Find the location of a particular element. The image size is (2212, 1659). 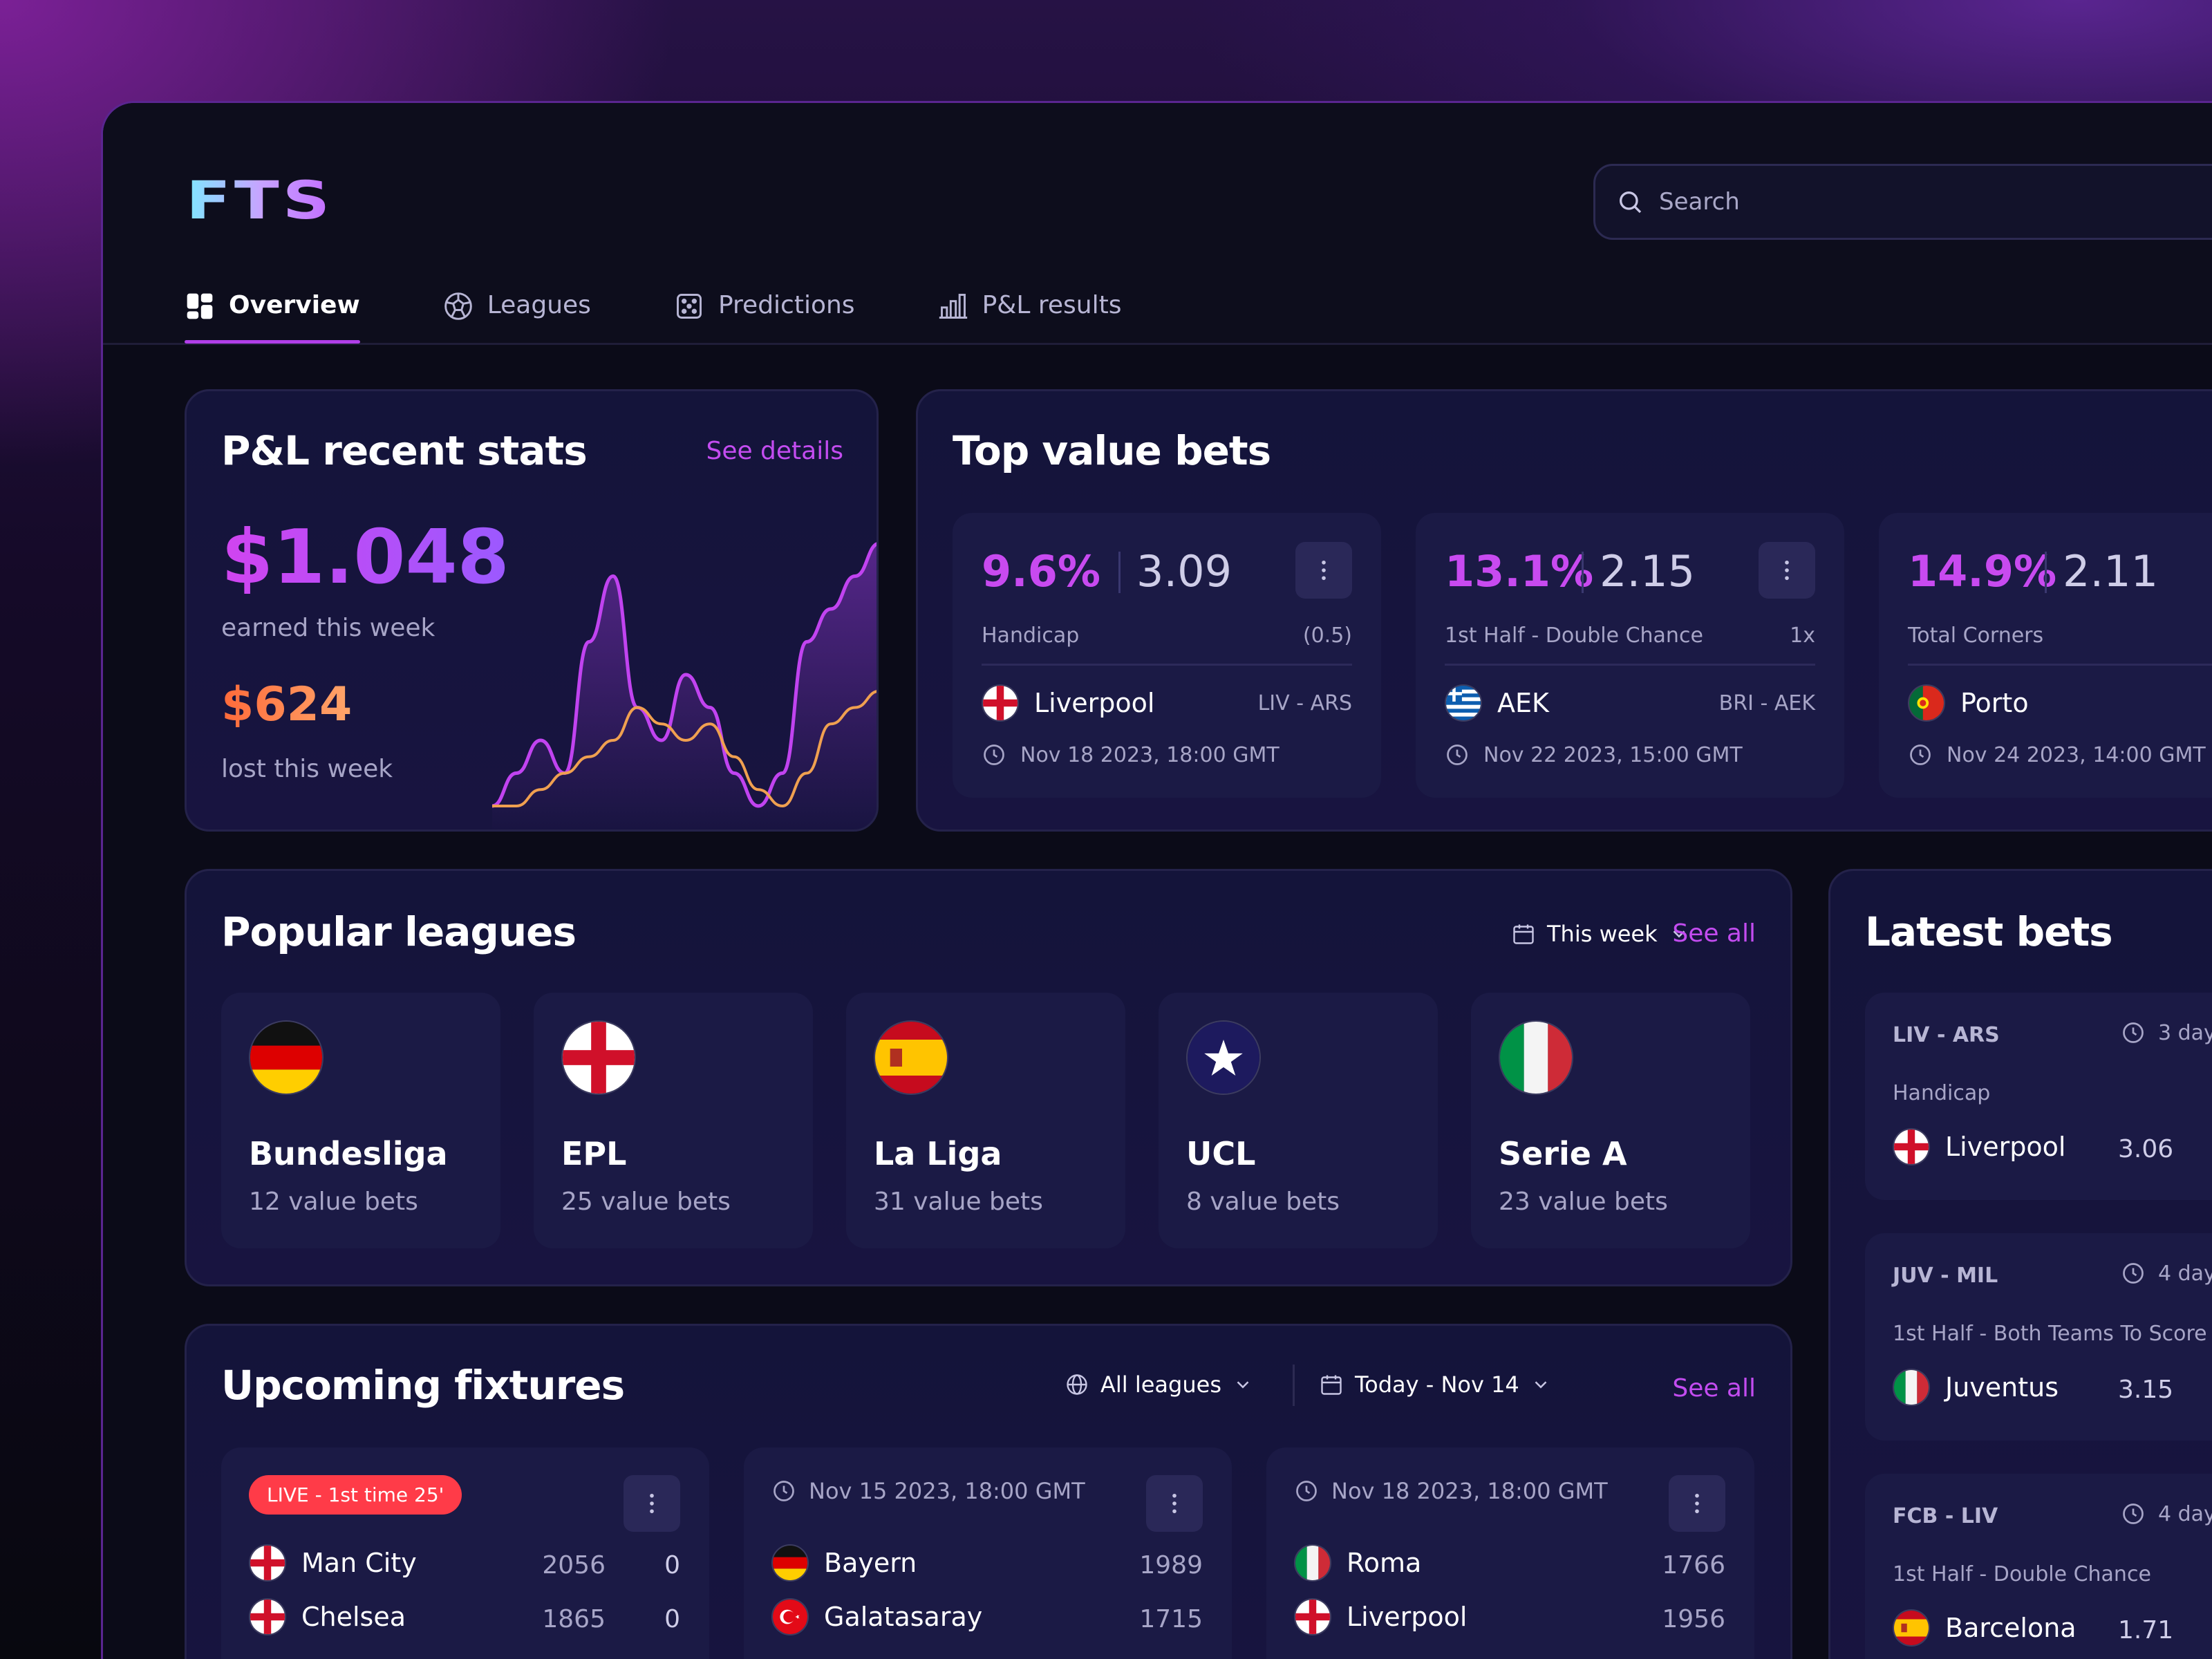

lost-label: lost this week is located at coordinates (307, 769).